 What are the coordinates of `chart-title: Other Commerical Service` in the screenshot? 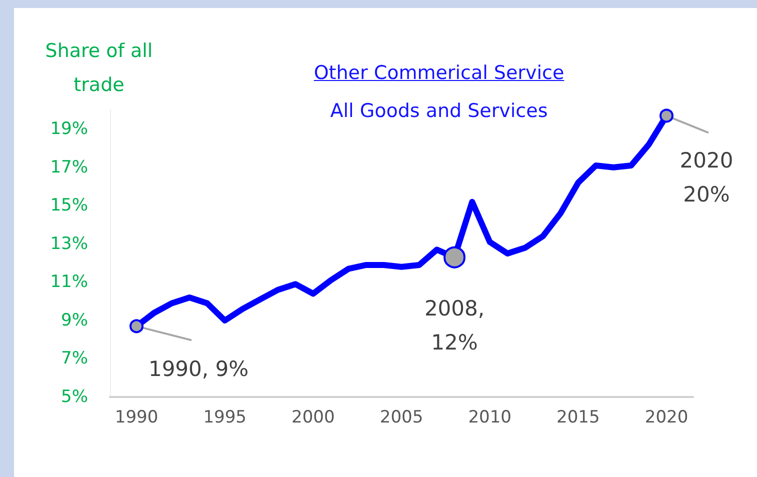 It's located at (439, 73).